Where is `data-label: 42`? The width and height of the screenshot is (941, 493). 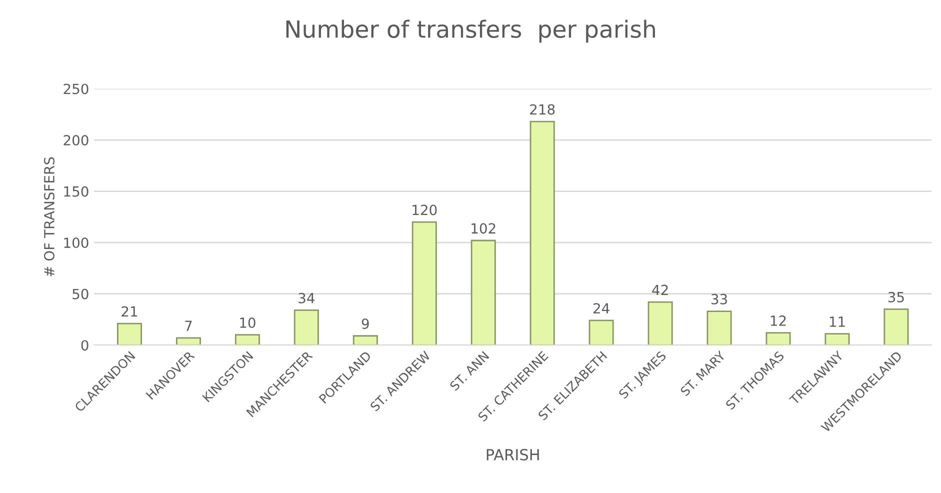
data-label: 42 is located at coordinates (660, 289).